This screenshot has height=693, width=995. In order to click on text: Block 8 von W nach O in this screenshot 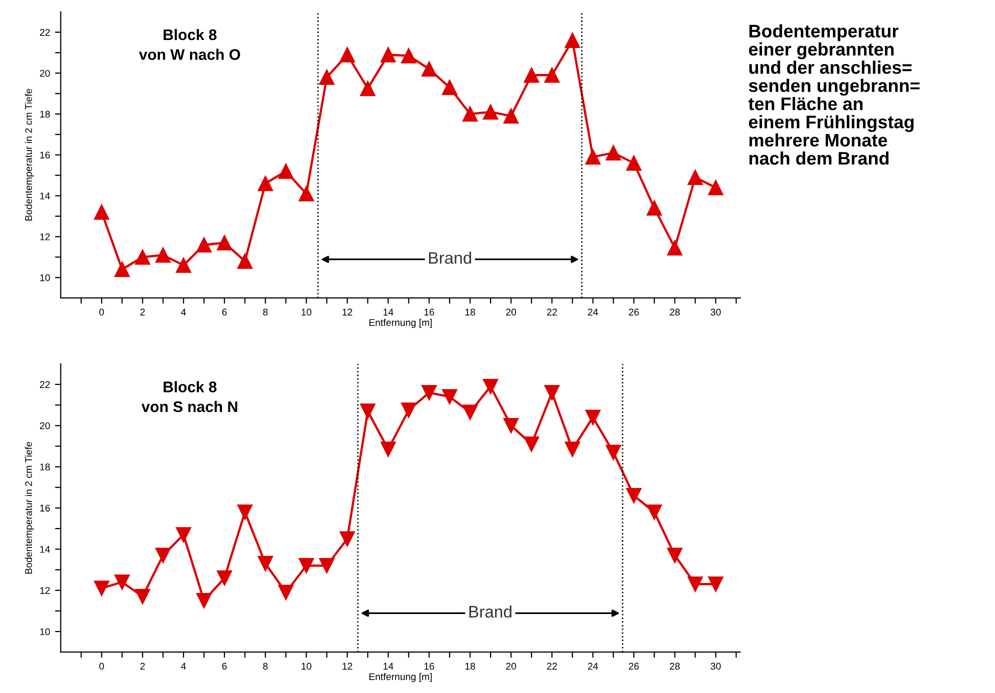, I will do `click(189, 44)`.